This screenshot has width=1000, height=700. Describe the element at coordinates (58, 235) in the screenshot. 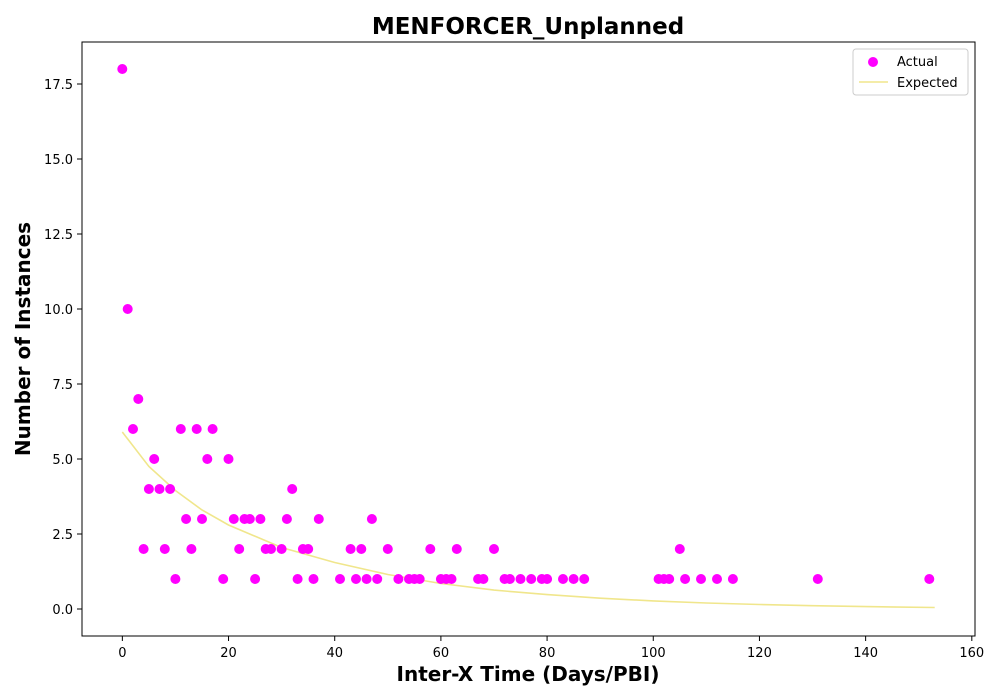

I see `y-tick-label: 12.5` at that location.